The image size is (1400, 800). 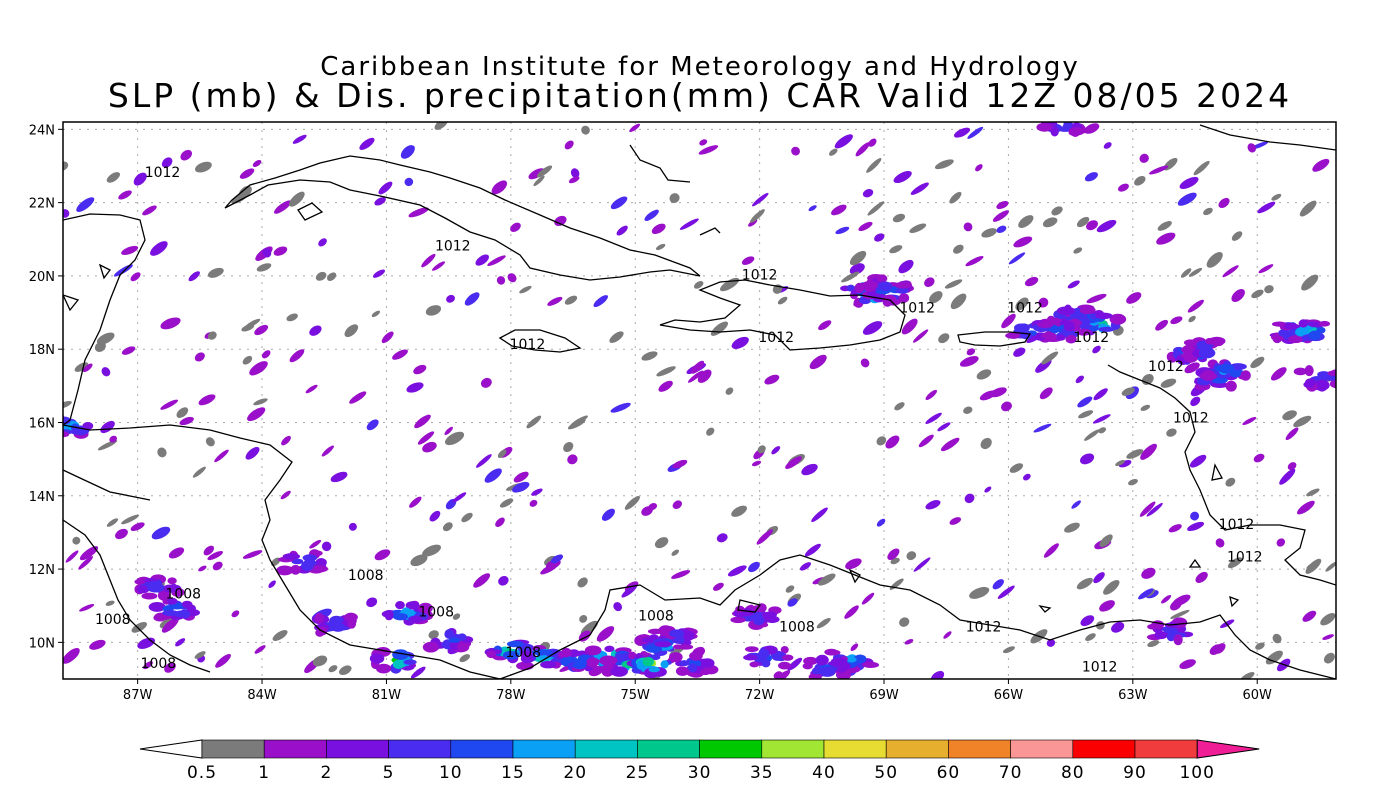 What do you see at coordinates (46, 387) in the screenshot?
I see `latitude-axis: 24N 22N 20N 18N 16N 14N 12N 10N` at bounding box center [46, 387].